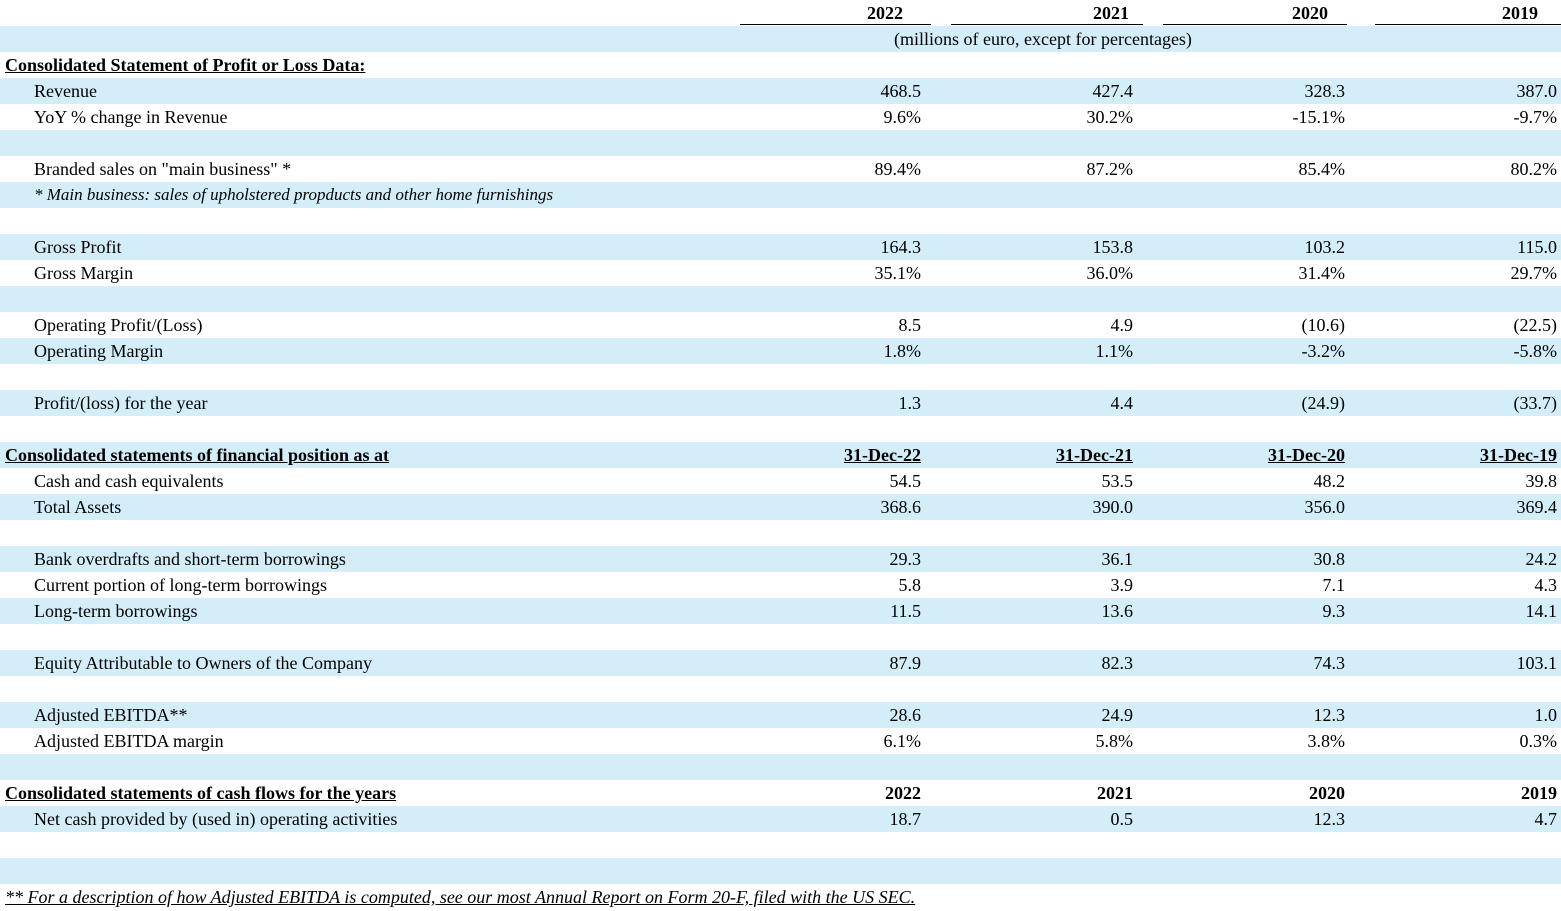 The width and height of the screenshot is (1561, 911). Describe the element at coordinates (1117, 663) in the screenshot. I see `value-2021: 82.3` at that location.